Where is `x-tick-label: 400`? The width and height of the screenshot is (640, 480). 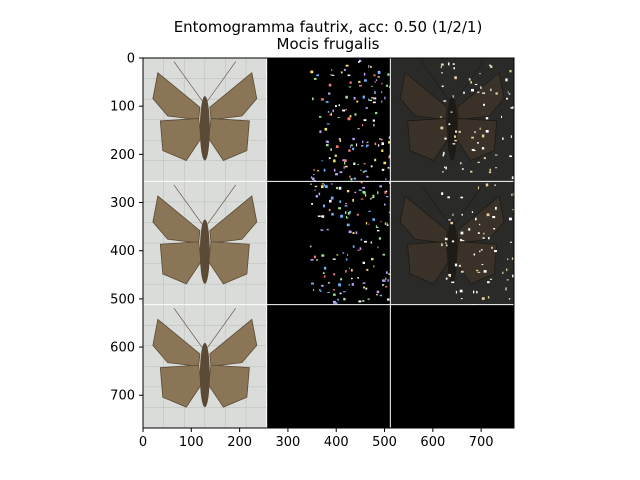
x-tick-label: 400 is located at coordinates (336, 442).